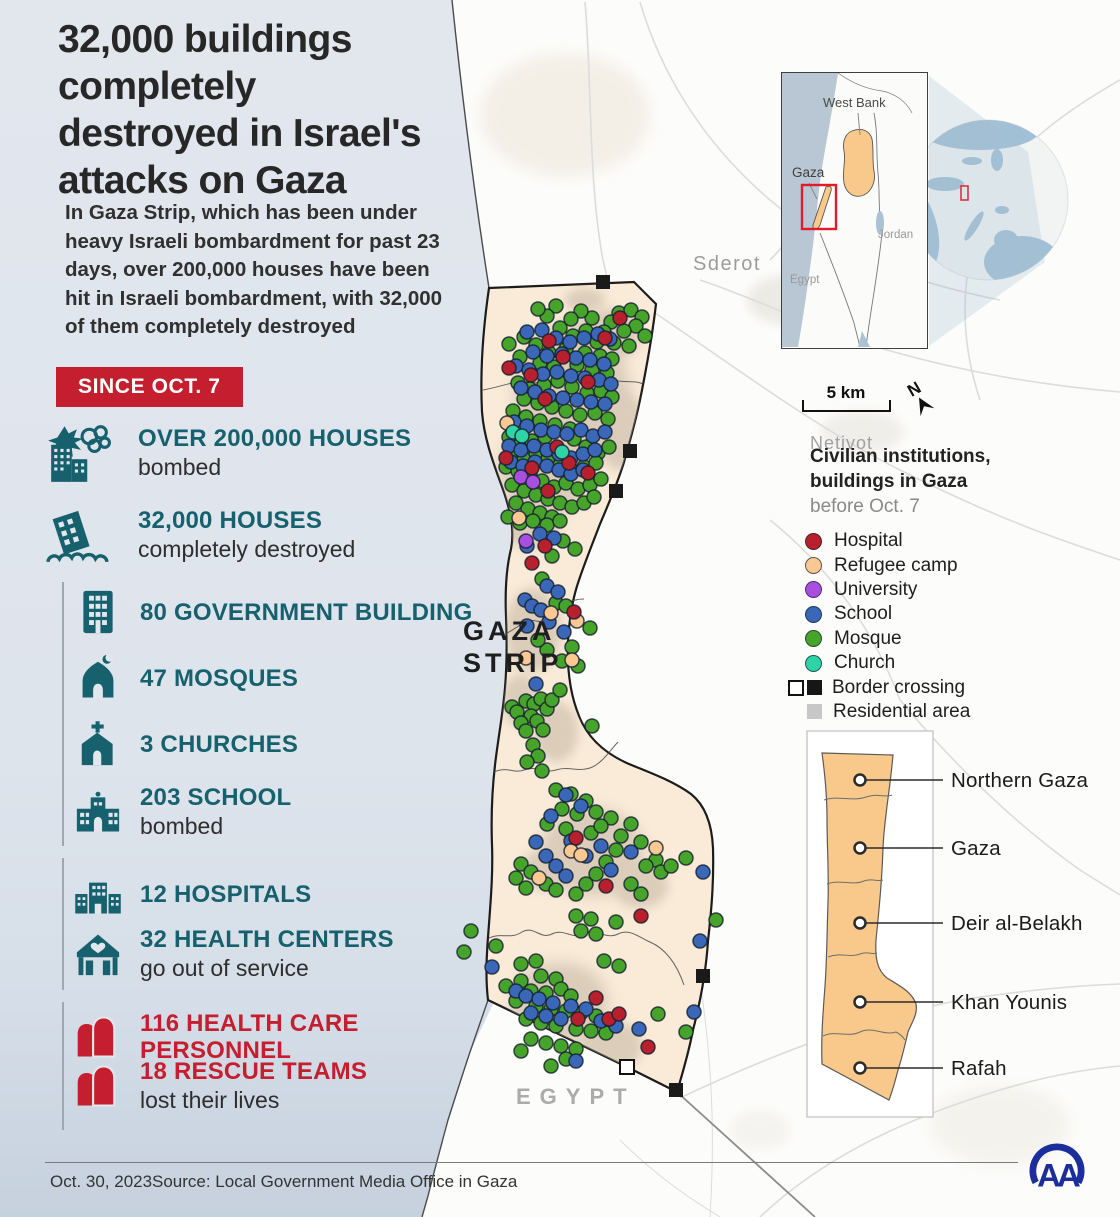 This screenshot has height=1217, width=1120. What do you see at coordinates (266, 453) in the screenshot?
I see `stat-row-over-200-000-houses: OVER 200,000 HOUSES bombed` at bounding box center [266, 453].